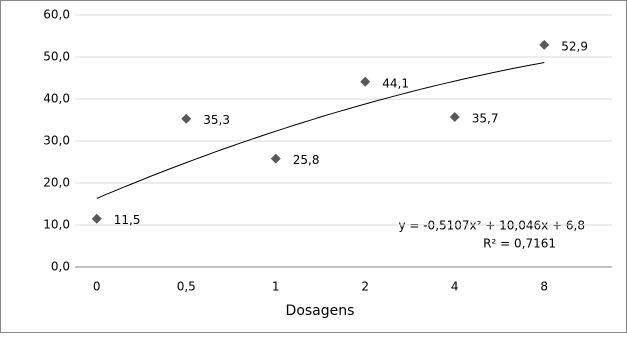 This screenshot has height=337, width=627. I want to click on y-tick-label: 30,0, so click(56, 141).